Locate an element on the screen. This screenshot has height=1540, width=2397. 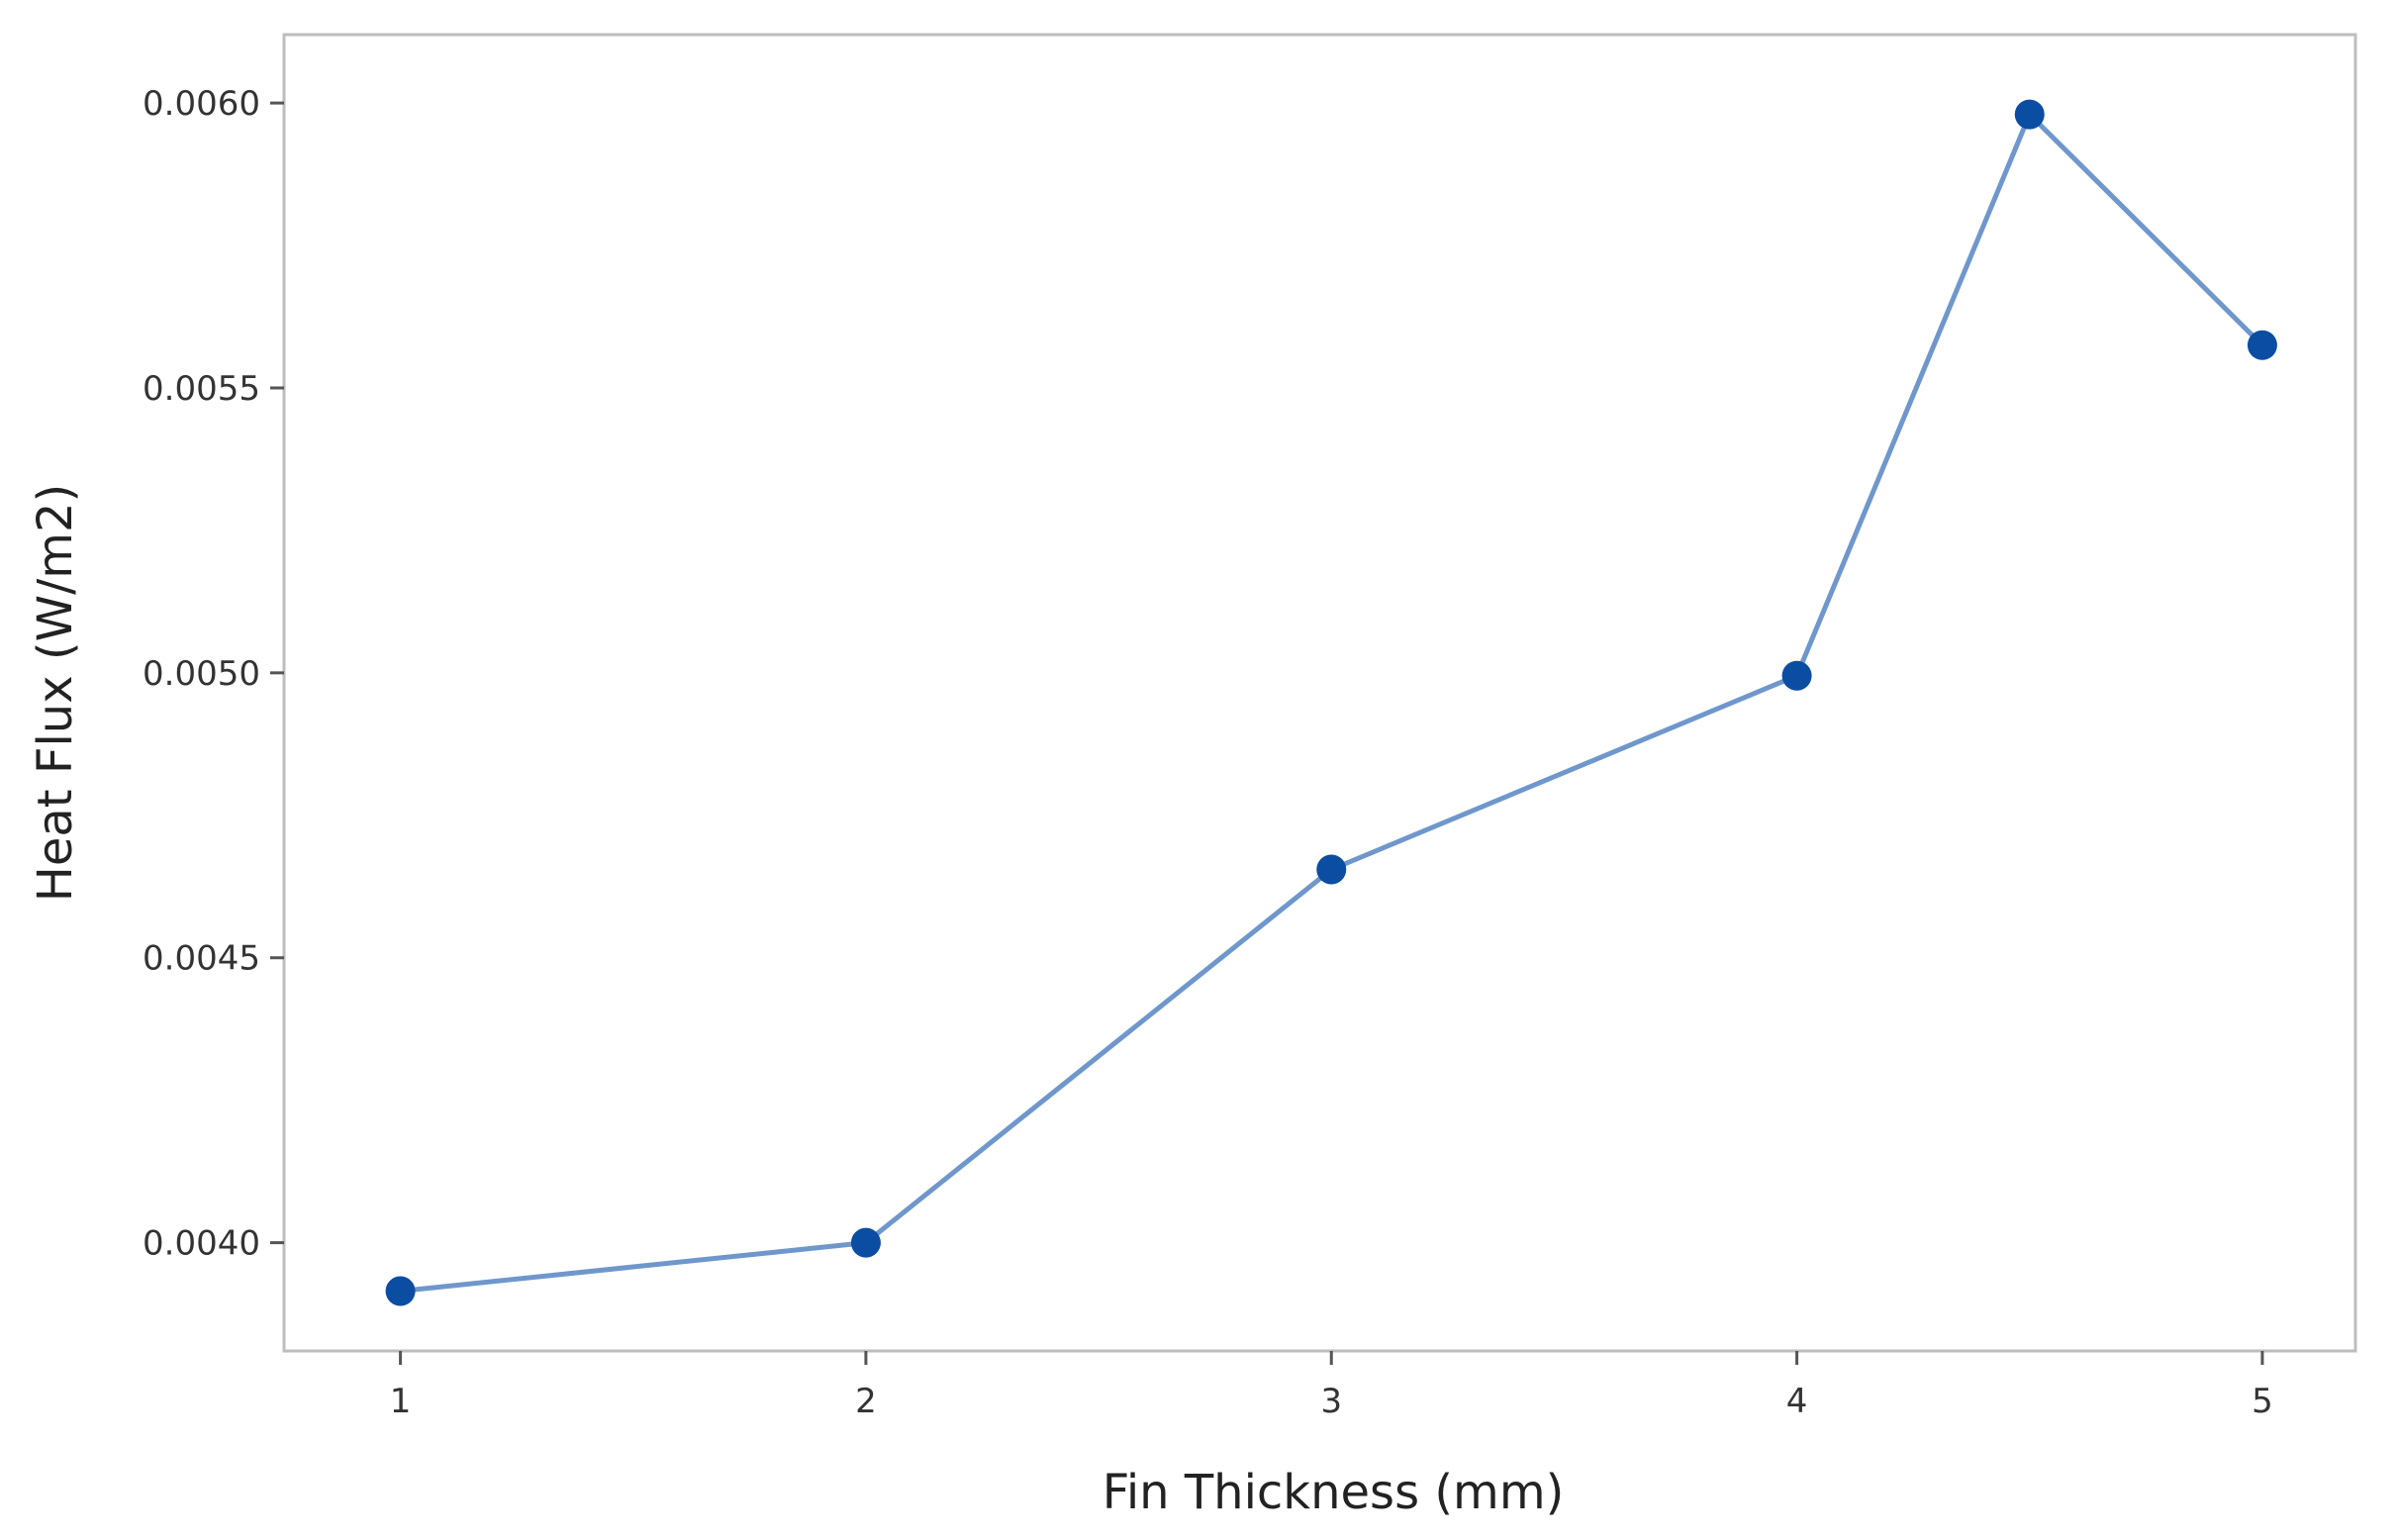
x-tick-label: 3 is located at coordinates (1331, 1401).